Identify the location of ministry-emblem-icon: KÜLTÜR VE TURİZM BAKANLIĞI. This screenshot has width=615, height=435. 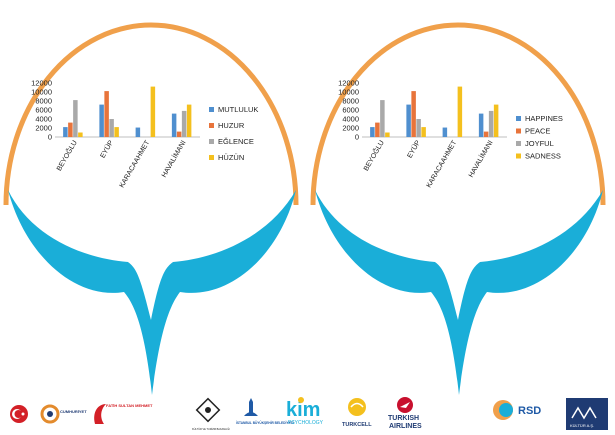
(211, 414).